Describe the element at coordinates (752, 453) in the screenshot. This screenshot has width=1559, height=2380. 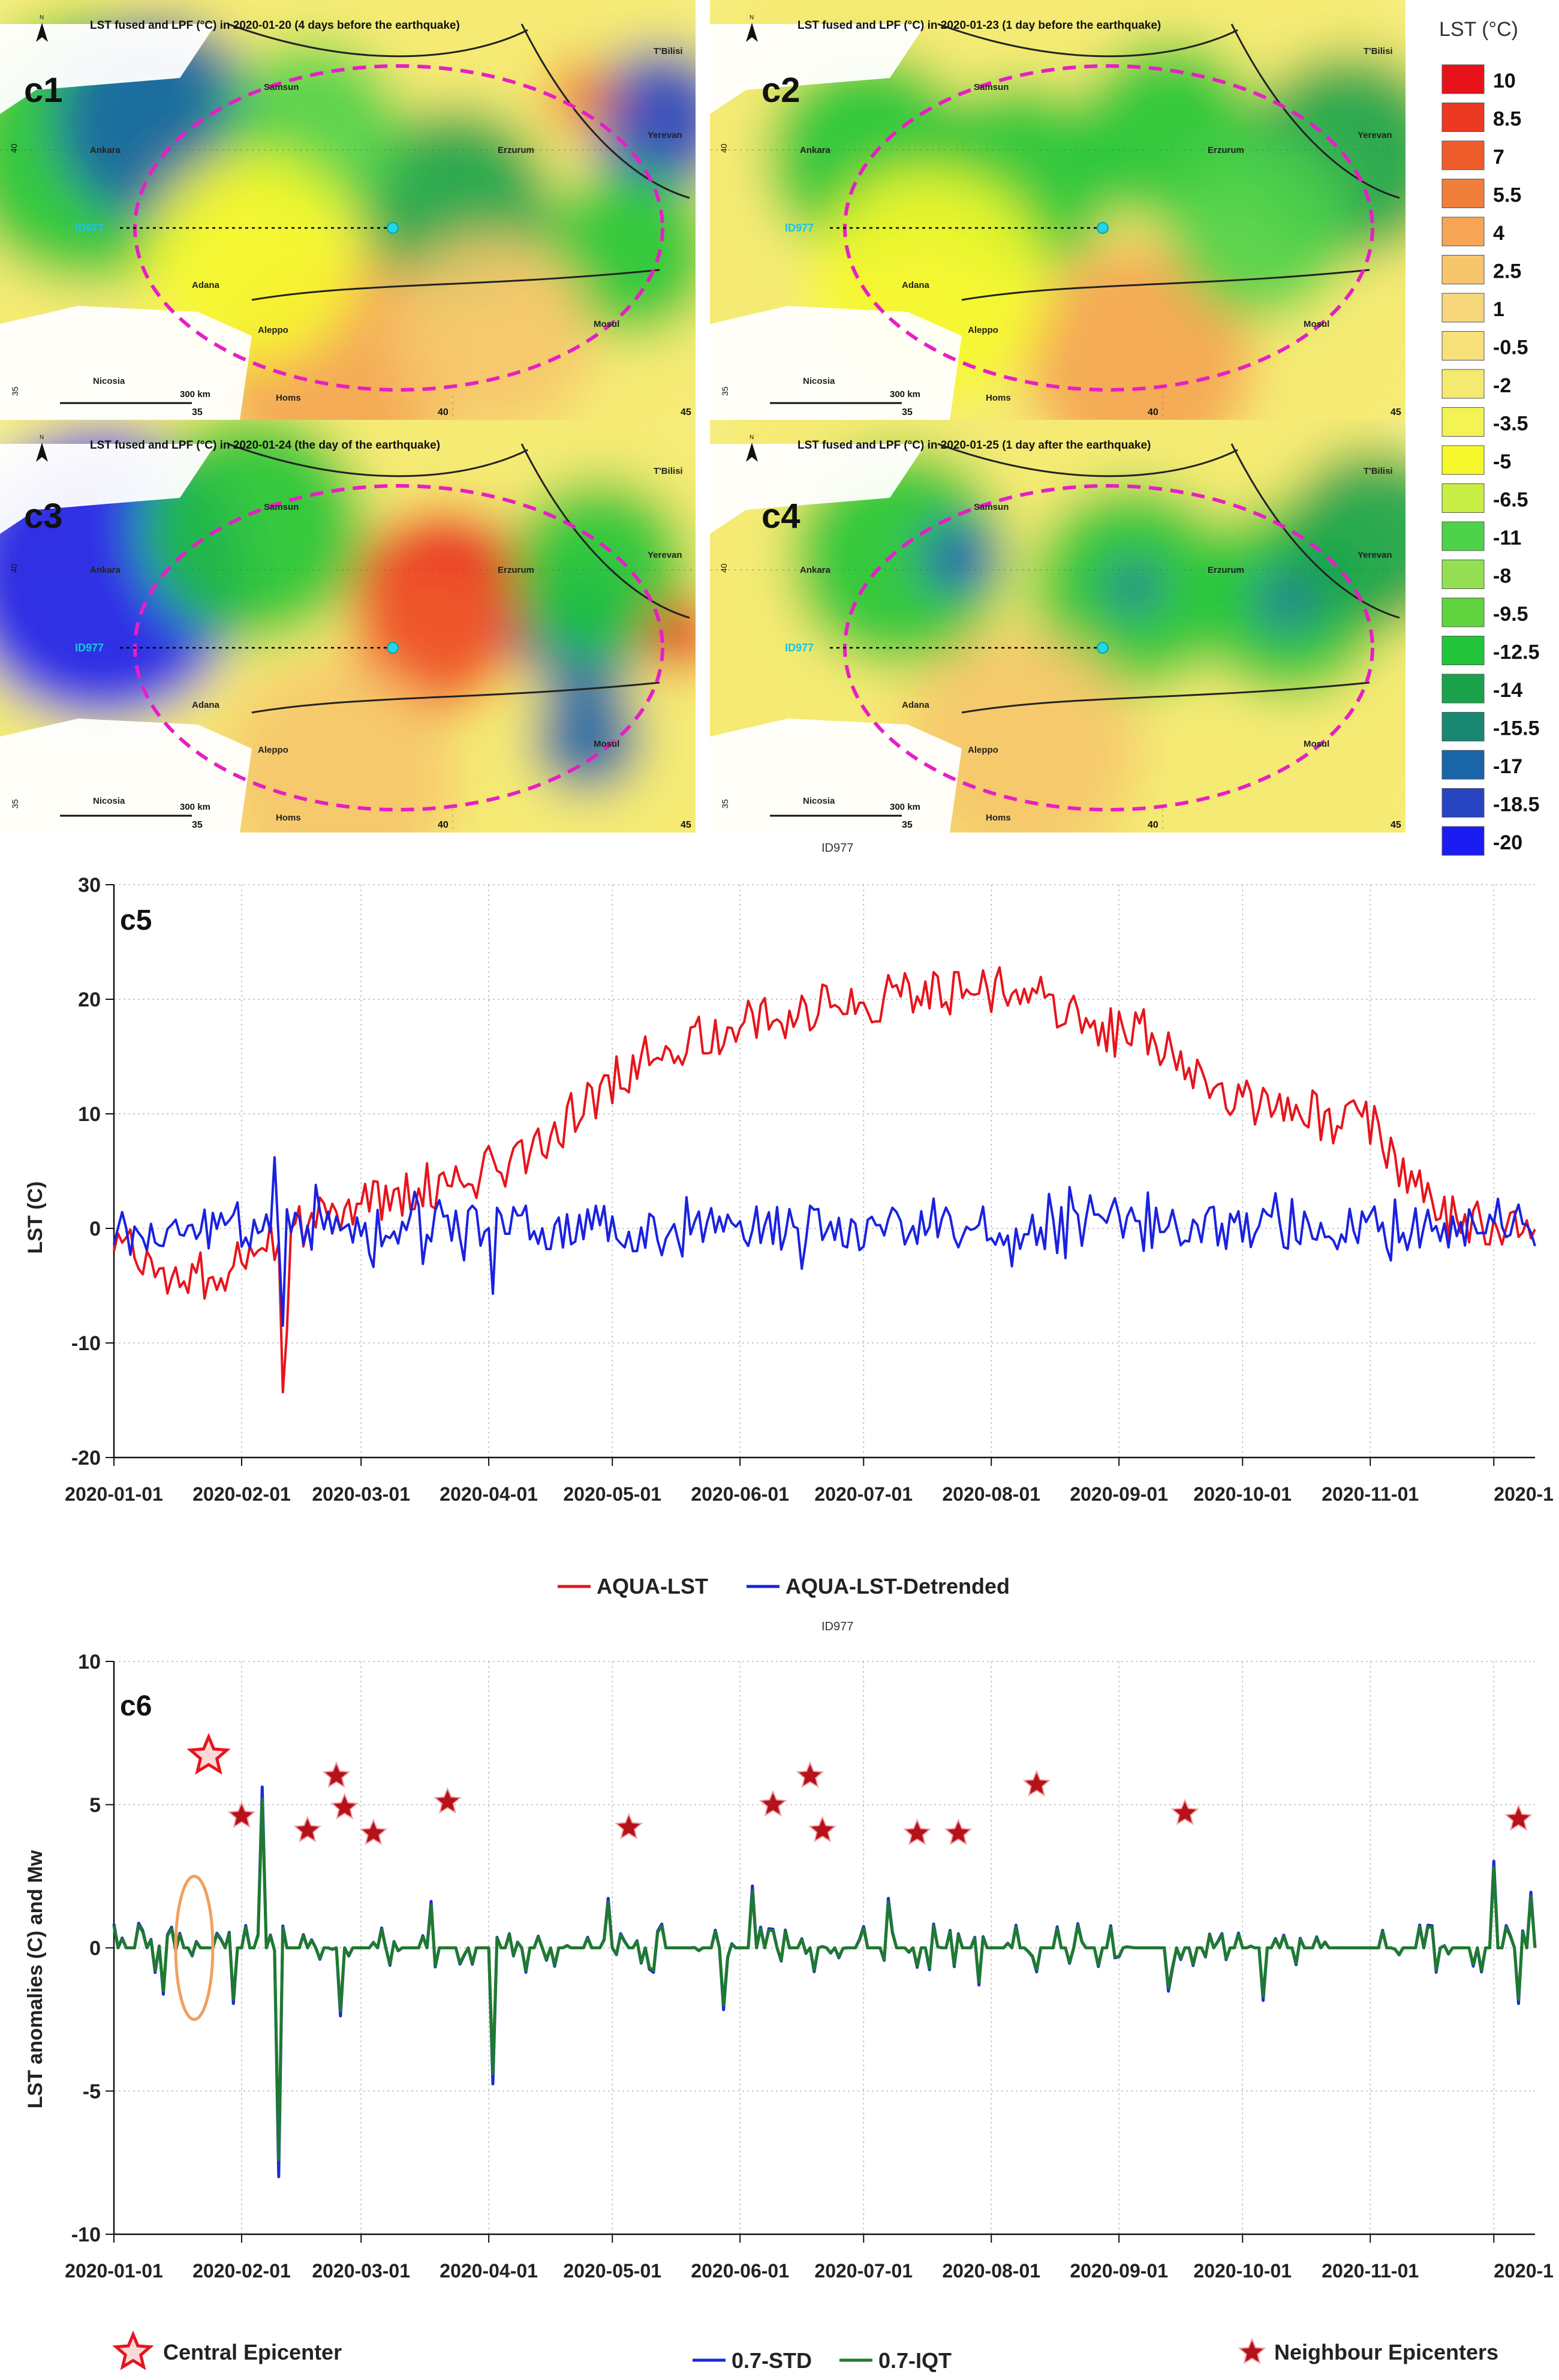
I see `north-arrow-icon` at that location.